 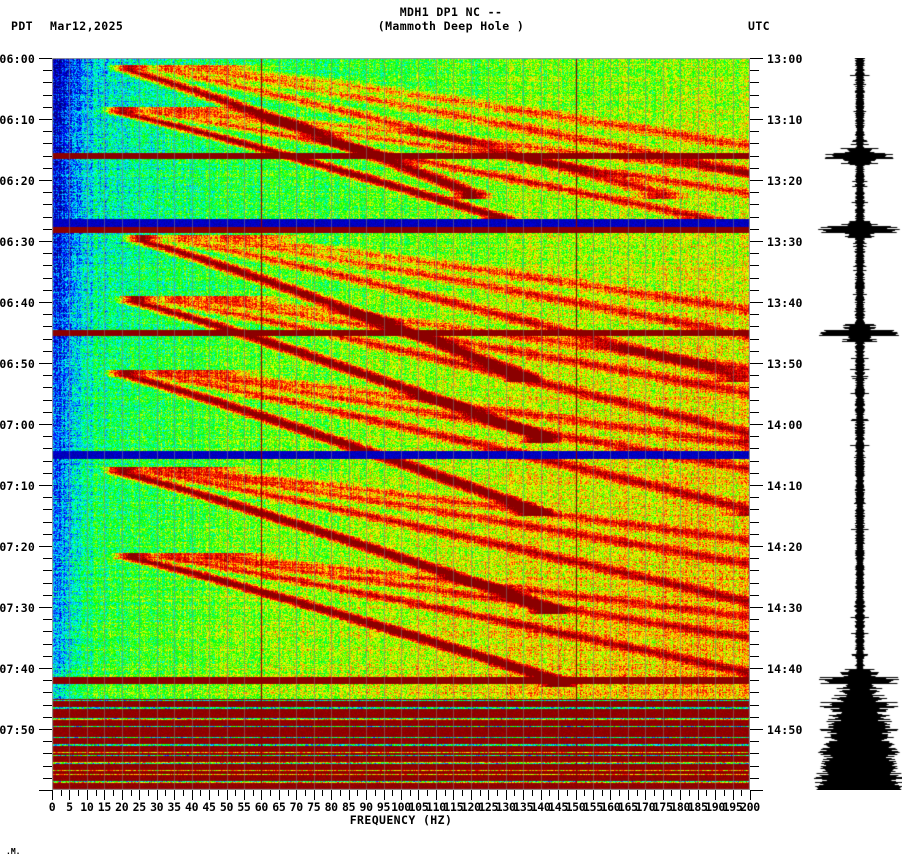 I want to click on axis-time-label: 13:20, so click(x=785, y=181).